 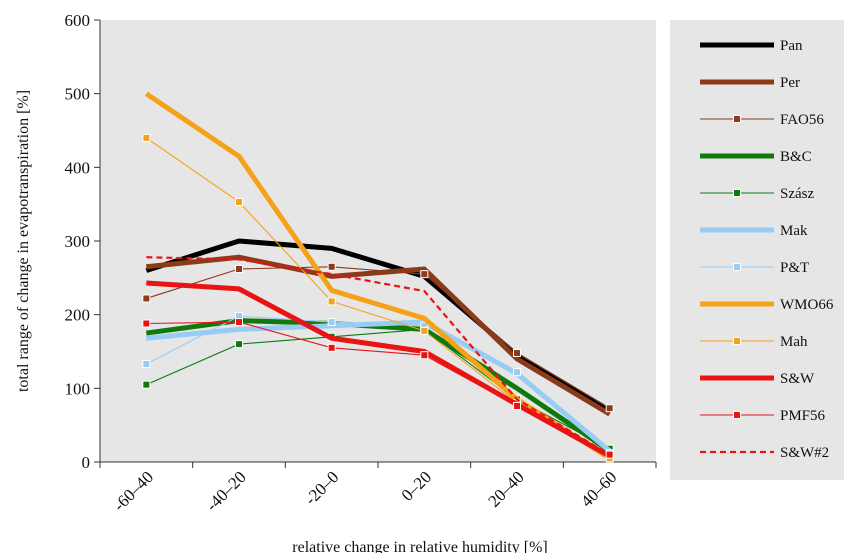 I want to click on y-tick-label: 500, so click(x=78, y=94).